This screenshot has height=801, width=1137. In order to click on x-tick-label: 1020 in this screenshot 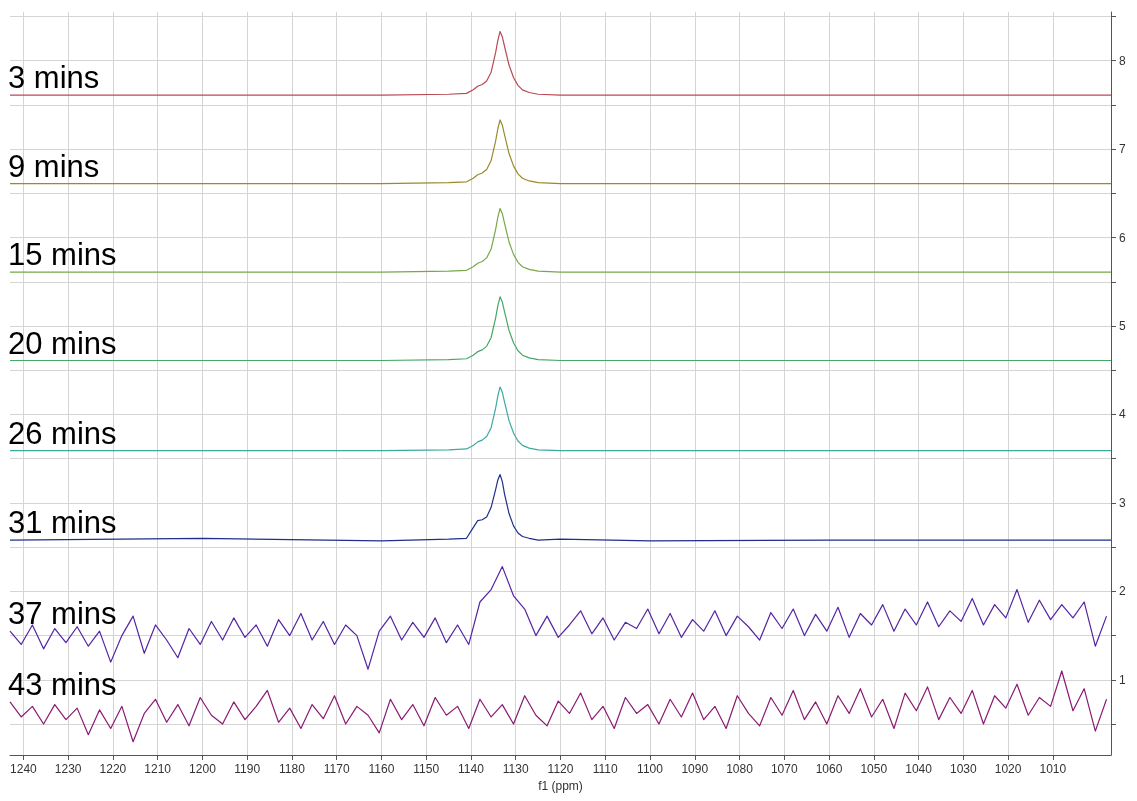, I will do `click(1008, 769)`.